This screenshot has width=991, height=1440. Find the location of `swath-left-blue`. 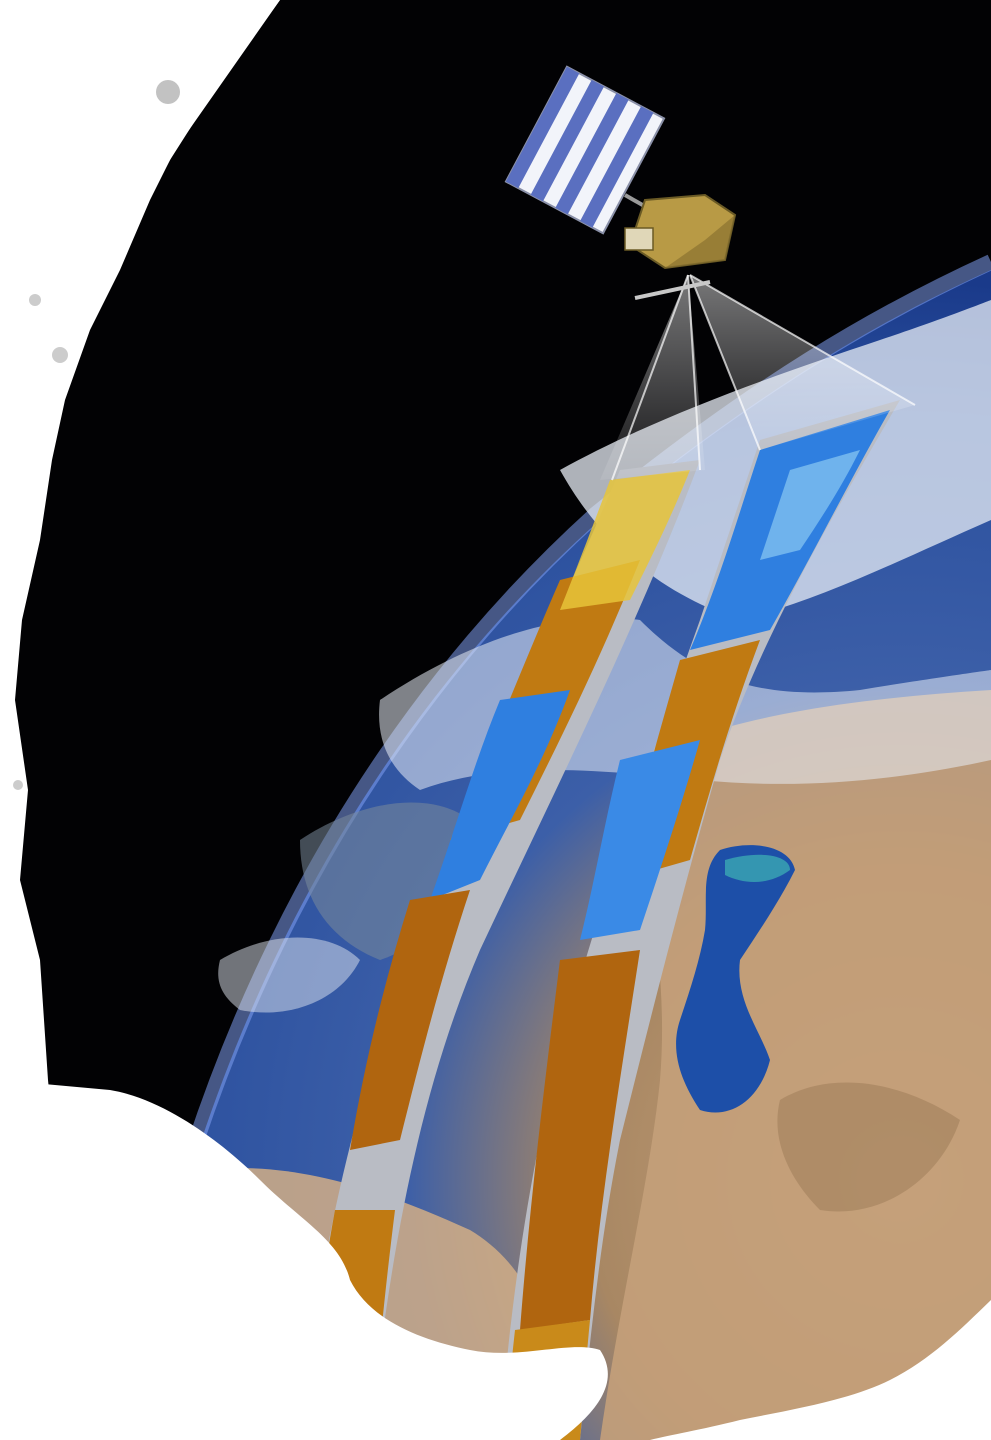

swath-left-blue is located at coordinates (500, 795).